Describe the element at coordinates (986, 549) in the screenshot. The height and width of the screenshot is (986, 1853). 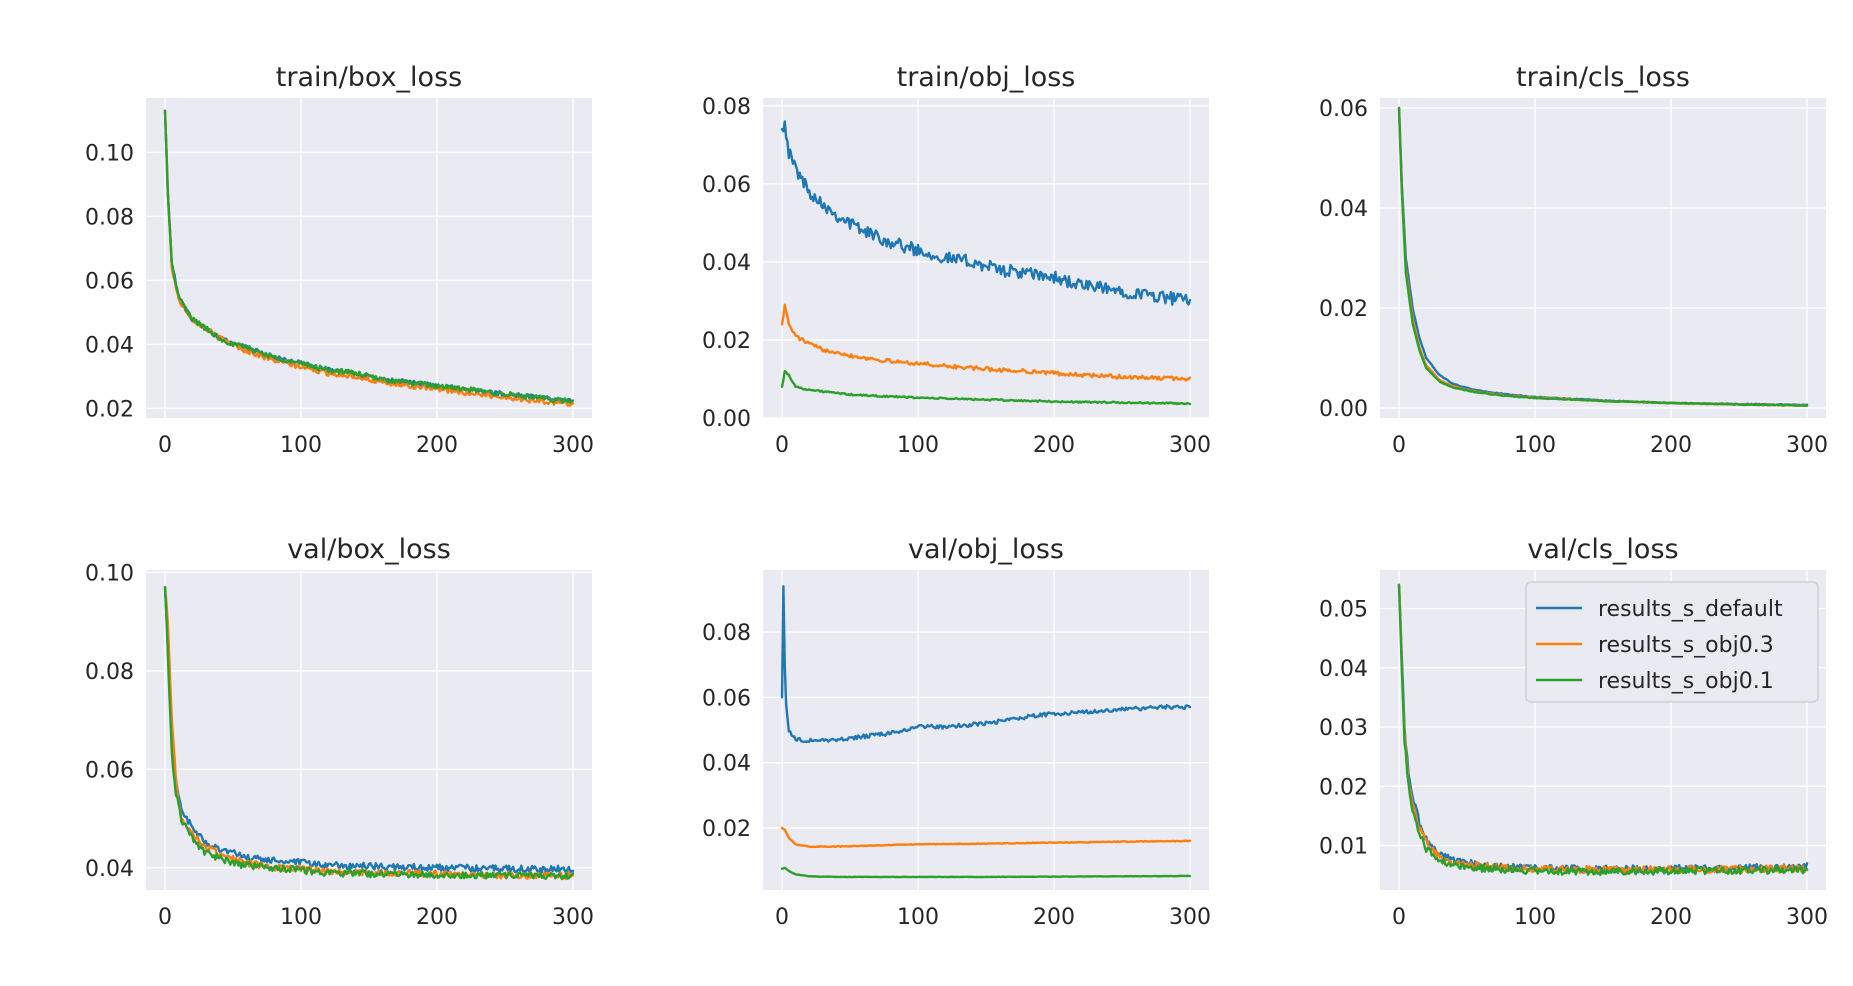
I see `subplot-title: val/obj_loss` at that location.